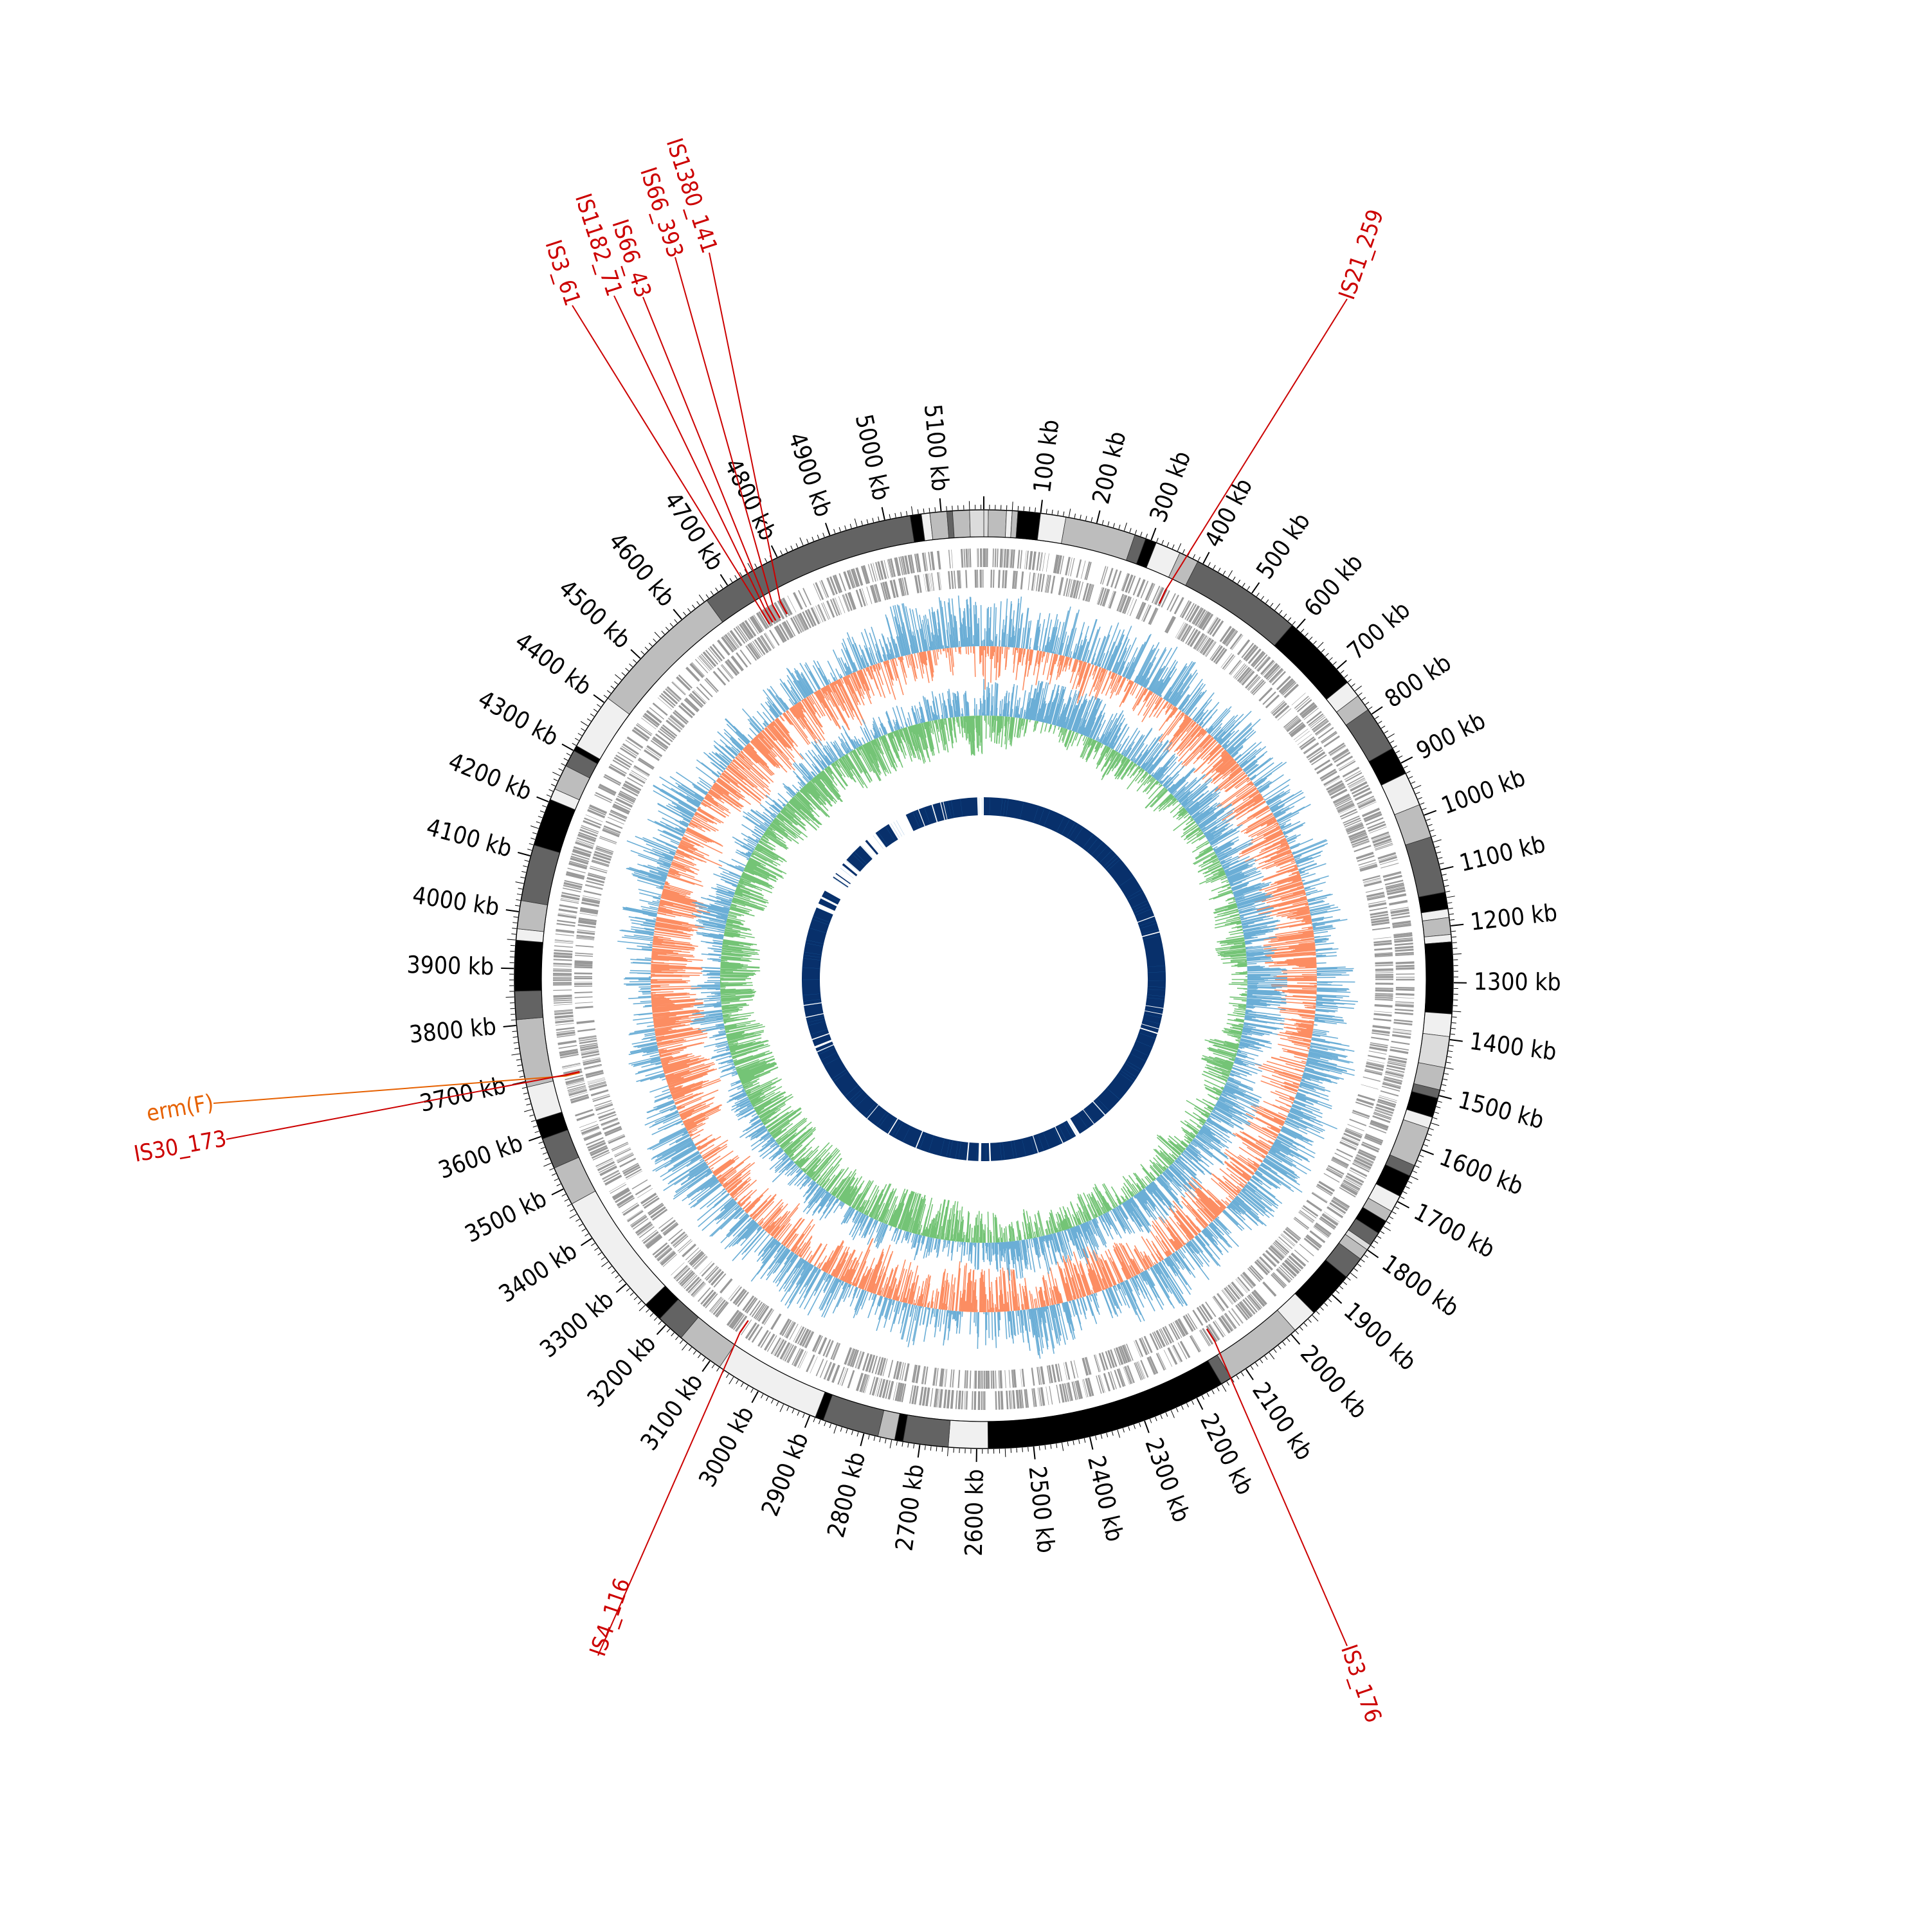 Image resolution: width=1929 pixels, height=1932 pixels. I want to click on tick-label: 200 kb, so click(1109, 468).